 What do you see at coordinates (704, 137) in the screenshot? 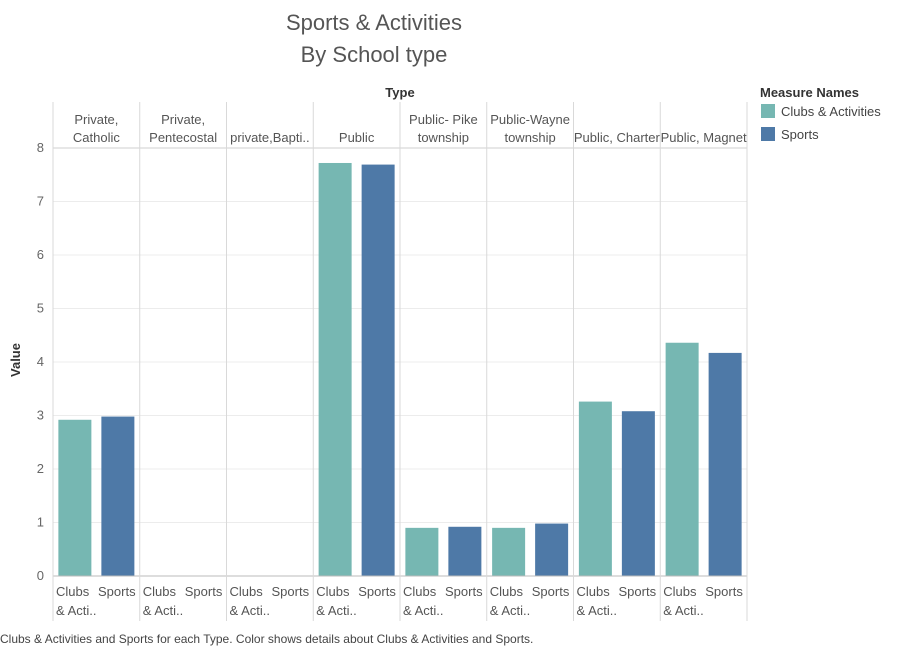
I see `group-header-label: Public, Magnet` at bounding box center [704, 137].